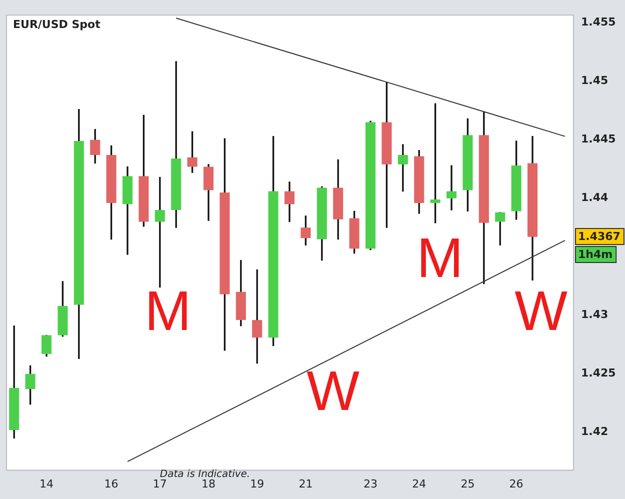 The image size is (625, 499). I want to click on y-tick-label: 1.42, so click(594, 431).